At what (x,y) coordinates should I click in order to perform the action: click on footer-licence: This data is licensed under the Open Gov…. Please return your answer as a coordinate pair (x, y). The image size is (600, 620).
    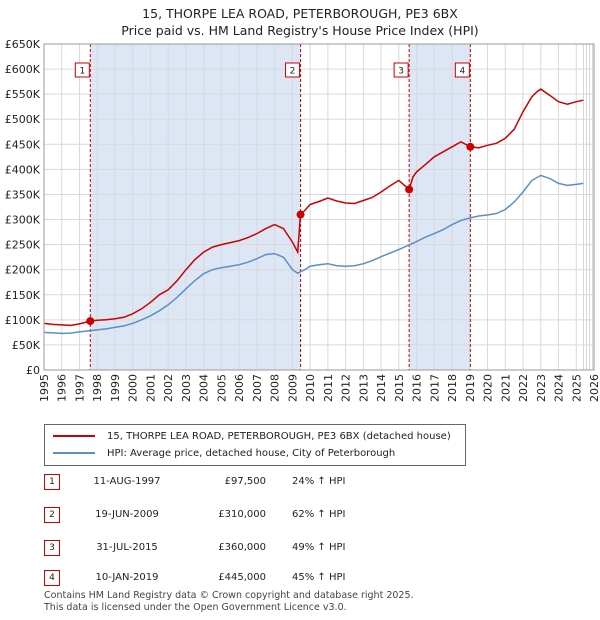
    Looking at the image, I should click on (195, 607).